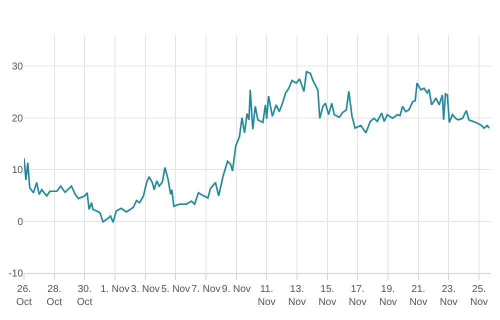 The height and width of the screenshot is (320, 500). Describe the element at coordinates (357, 296) in the screenshot. I see `x-tick-label: 17. Nov` at that location.